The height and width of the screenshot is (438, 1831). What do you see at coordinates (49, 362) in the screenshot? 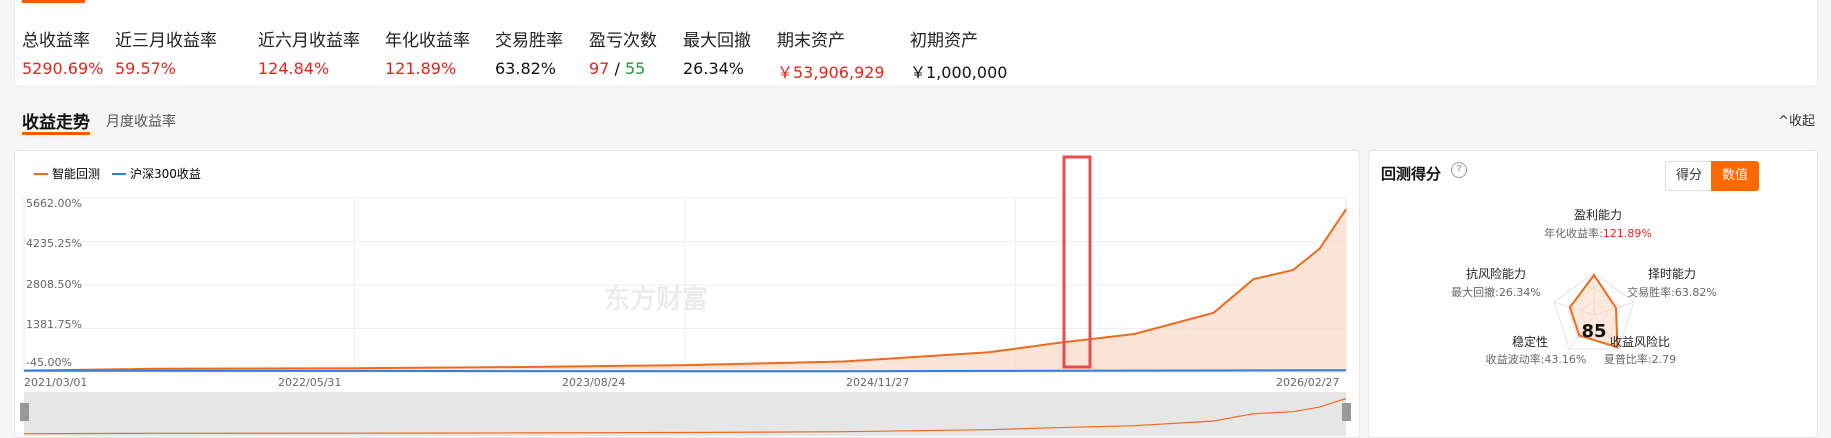
I see `y-tick: -45.00%` at bounding box center [49, 362].